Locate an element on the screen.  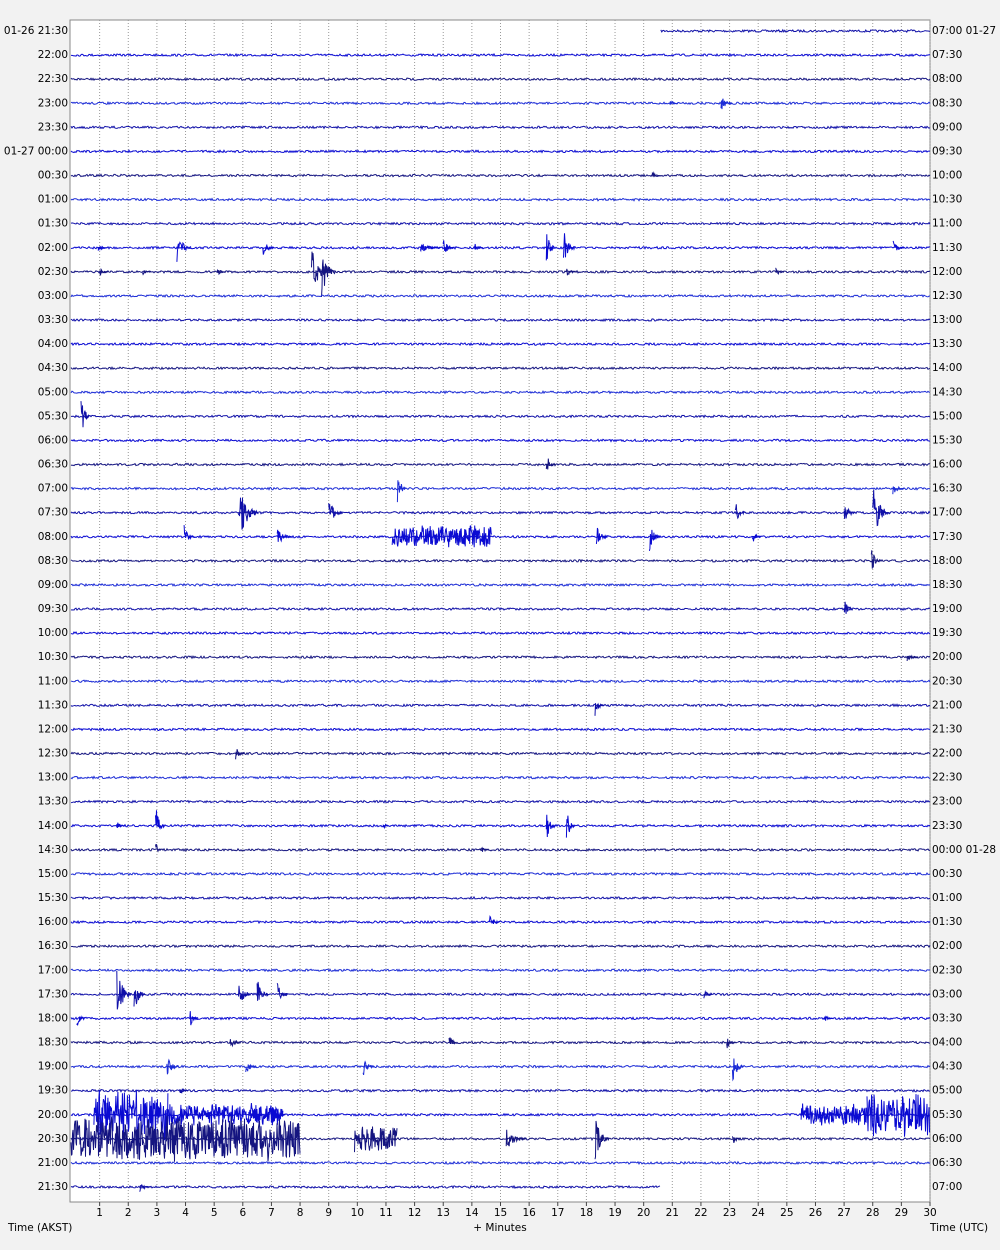
right-time-label: 12:30 is located at coordinates (947, 296).